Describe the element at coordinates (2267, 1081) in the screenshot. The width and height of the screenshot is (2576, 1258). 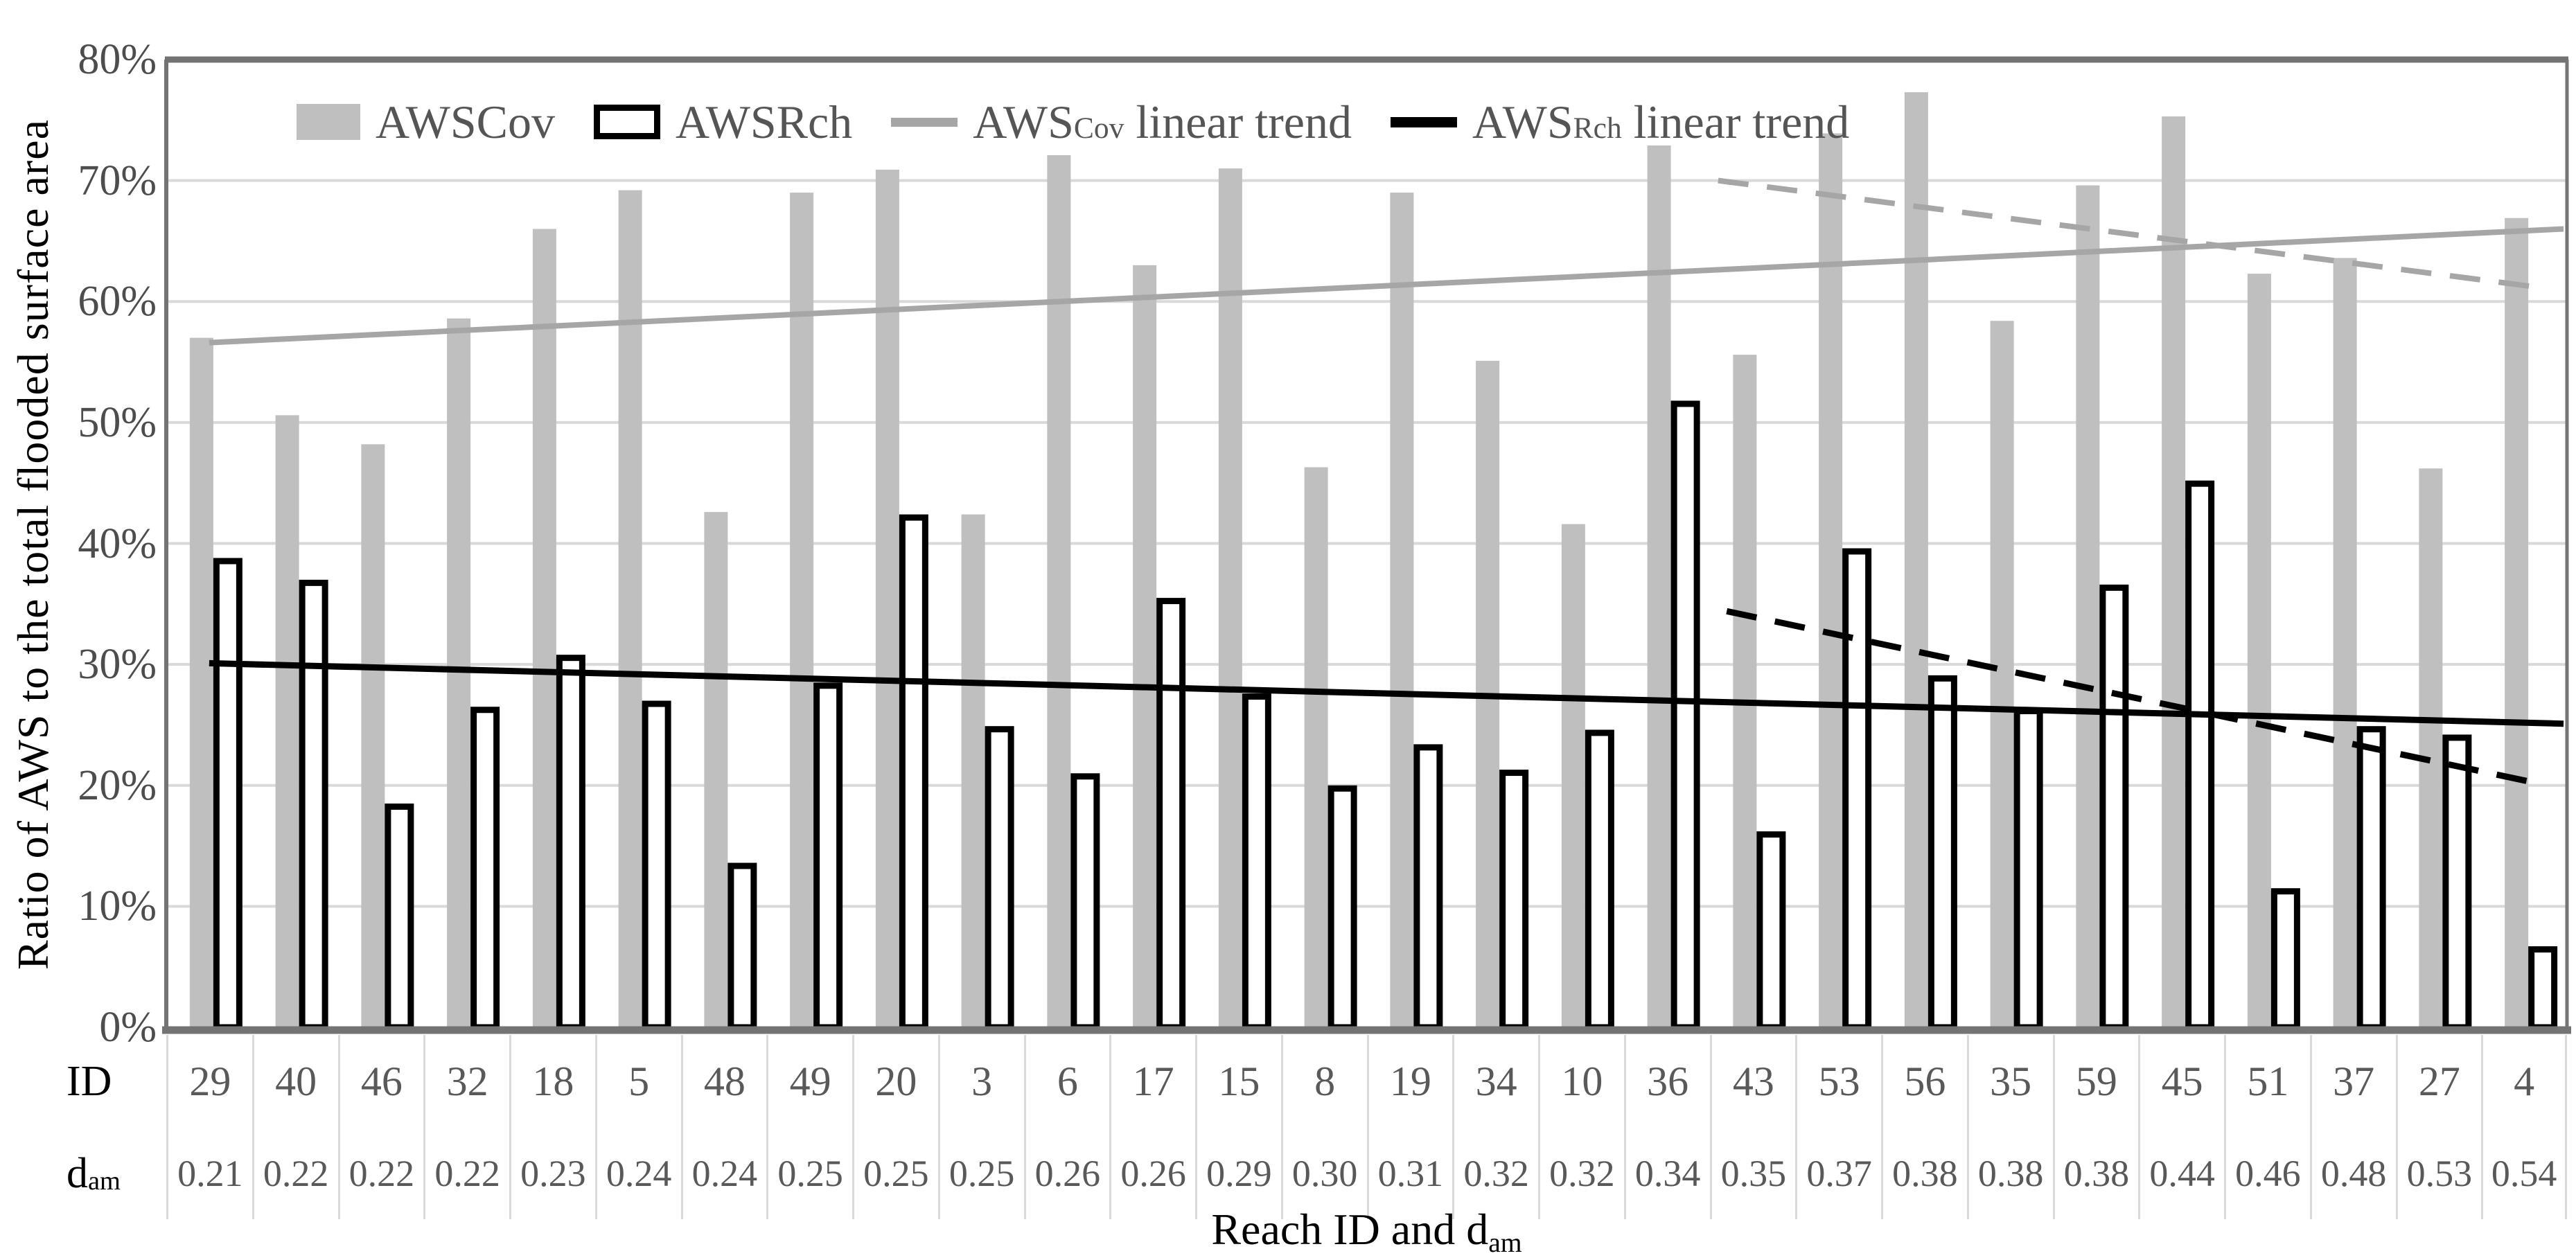
I see `reach-id-label: 51` at that location.